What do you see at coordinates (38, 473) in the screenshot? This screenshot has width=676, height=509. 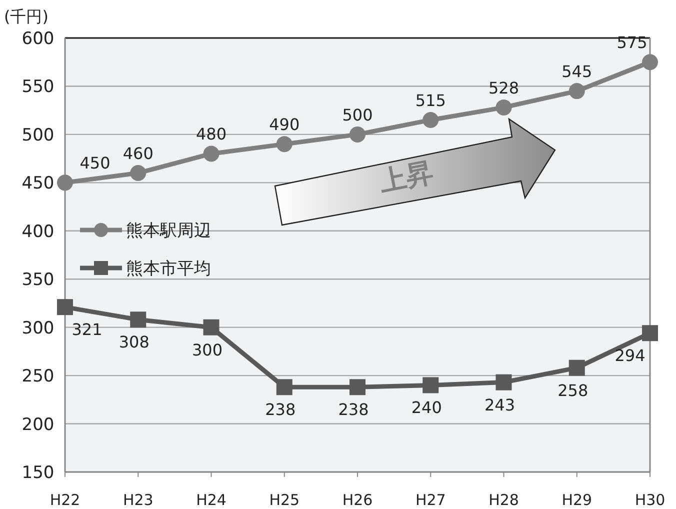 I see `y-tick-label: 150` at bounding box center [38, 473].